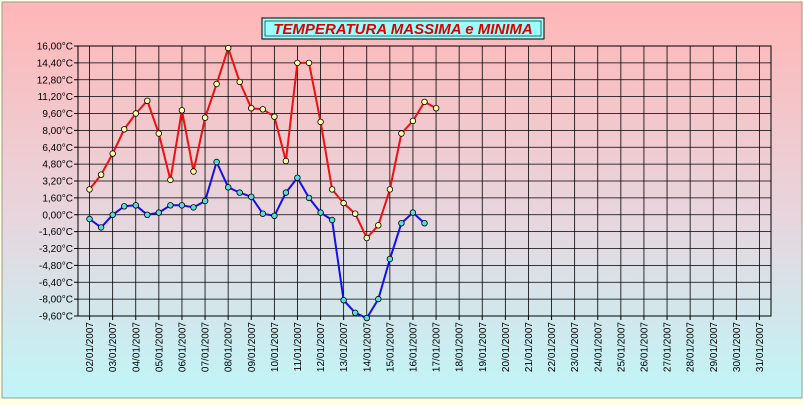 This screenshot has width=804, height=405. What do you see at coordinates (413, 347) in the screenshot?
I see `x-tick-label: 16/01/2007` at bounding box center [413, 347].